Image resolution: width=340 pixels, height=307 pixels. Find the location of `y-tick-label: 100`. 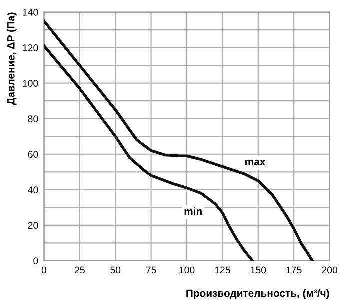

y-tick-label: 100 is located at coordinates (30, 83).